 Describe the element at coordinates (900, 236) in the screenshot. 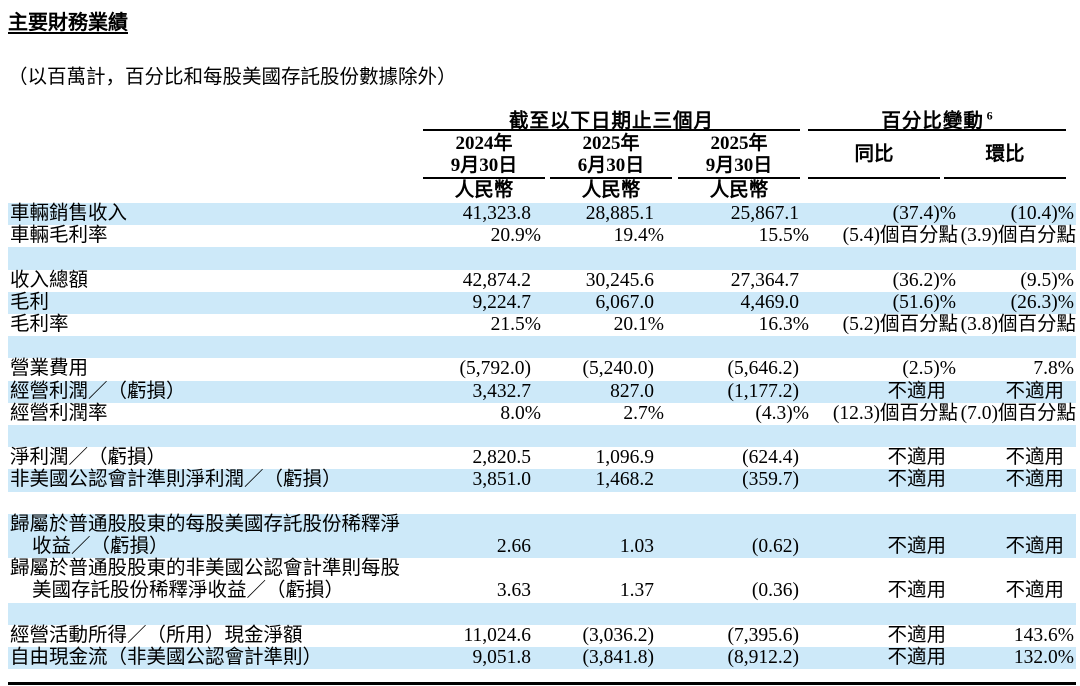

I see `value-cell: (5.4)個百分點` at that location.